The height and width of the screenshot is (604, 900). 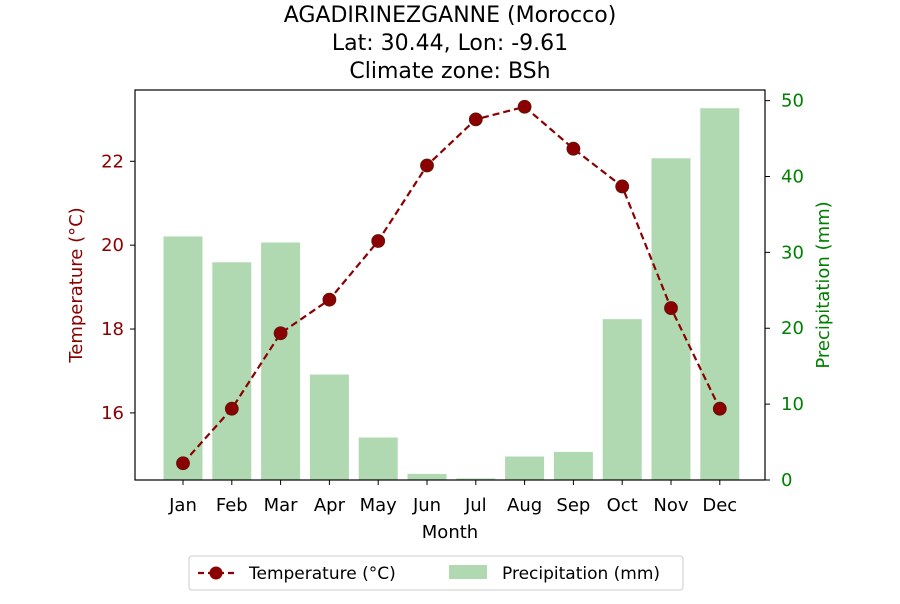 What do you see at coordinates (573, 505) in the screenshot?
I see `x-tick-label-sep: Sep` at bounding box center [573, 505].